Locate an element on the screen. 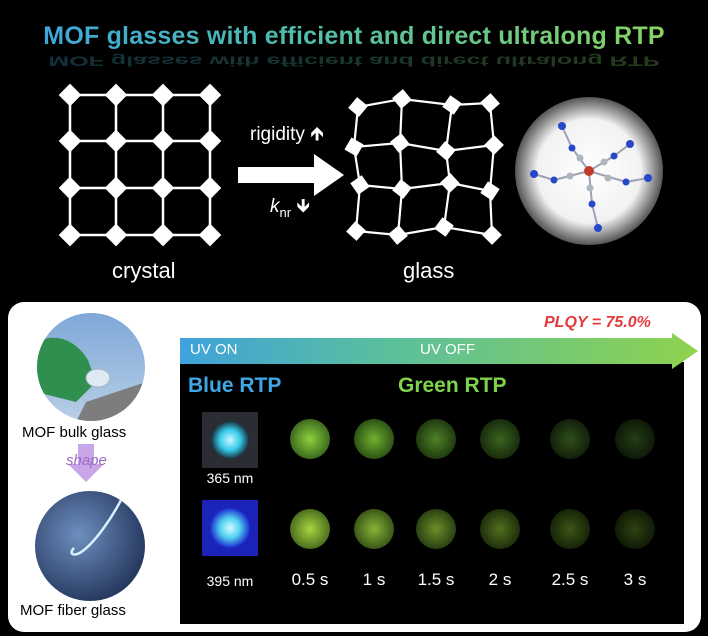 Image resolution: width=708 pixels, height=636 pixels. sample-1-5s-row2 is located at coordinates (436, 529).